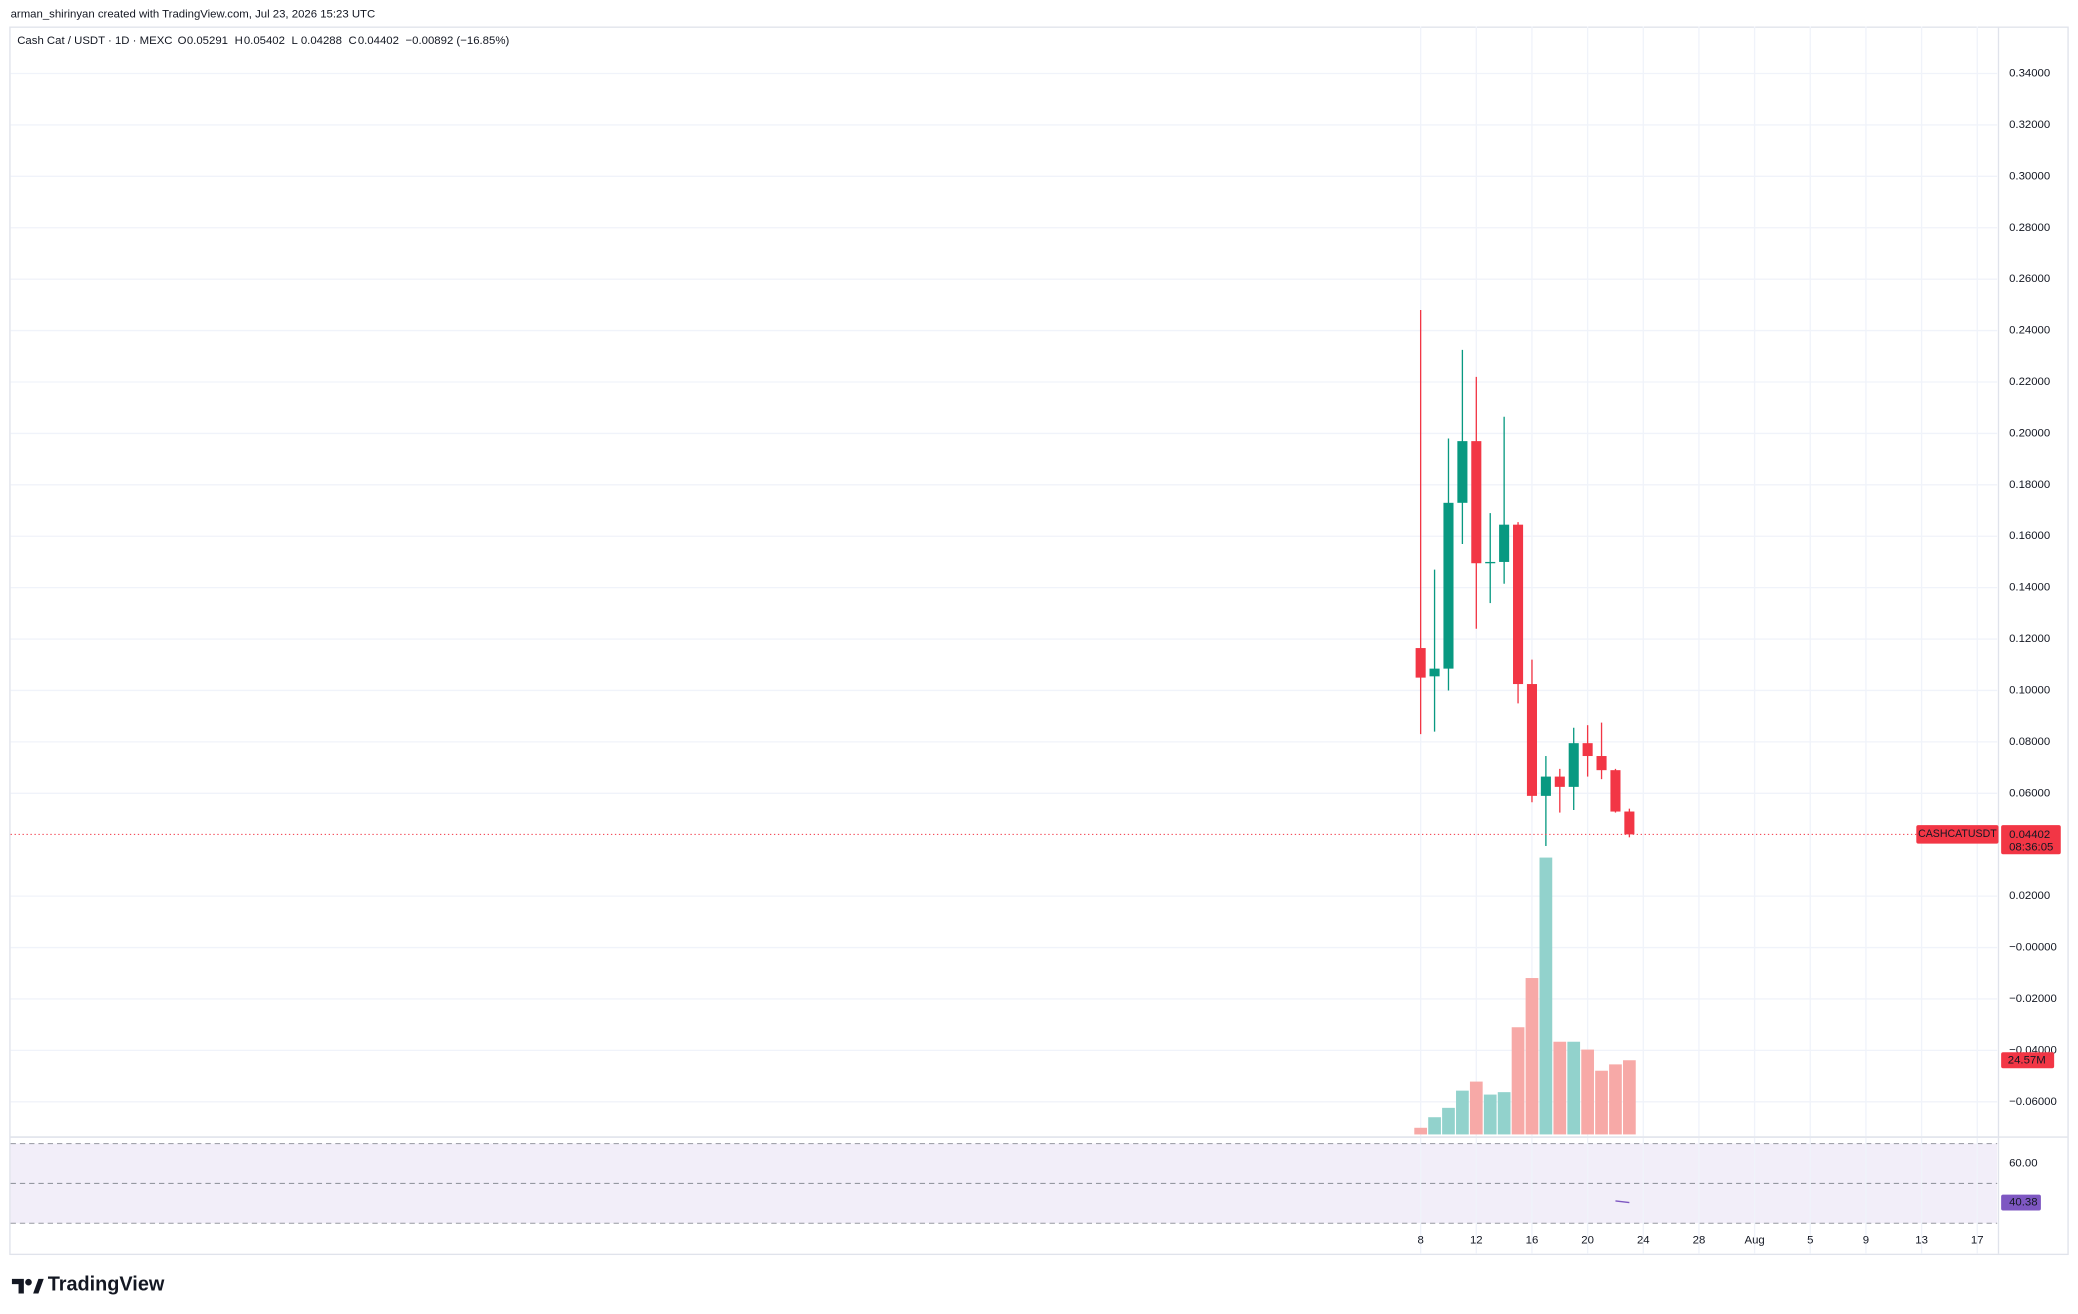  I want to click on x-tick-label: 28, so click(1699, 1240).